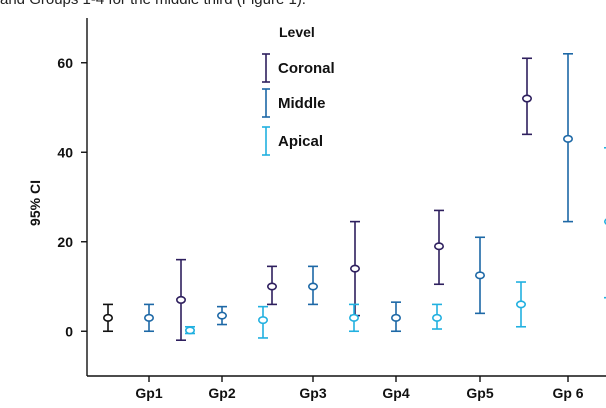 This screenshot has height=408, width=606. Describe the element at coordinates (479, 393) in the screenshot. I see `x-tick-label: Gp5` at that location.